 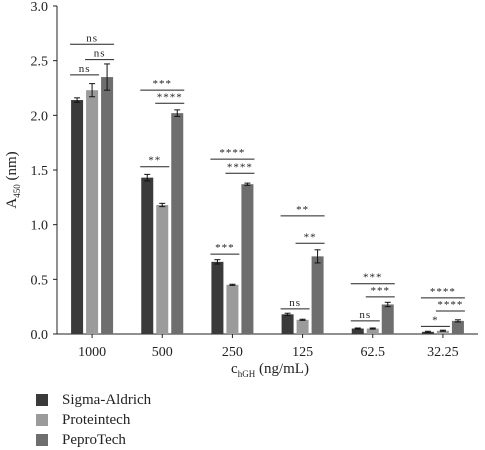 I want to click on legend-label: Proteintech, so click(x=96, y=419).